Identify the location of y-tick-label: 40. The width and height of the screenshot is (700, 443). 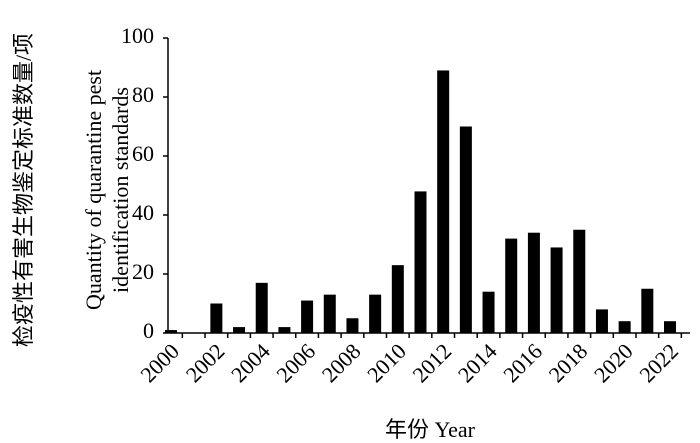
(143, 212).